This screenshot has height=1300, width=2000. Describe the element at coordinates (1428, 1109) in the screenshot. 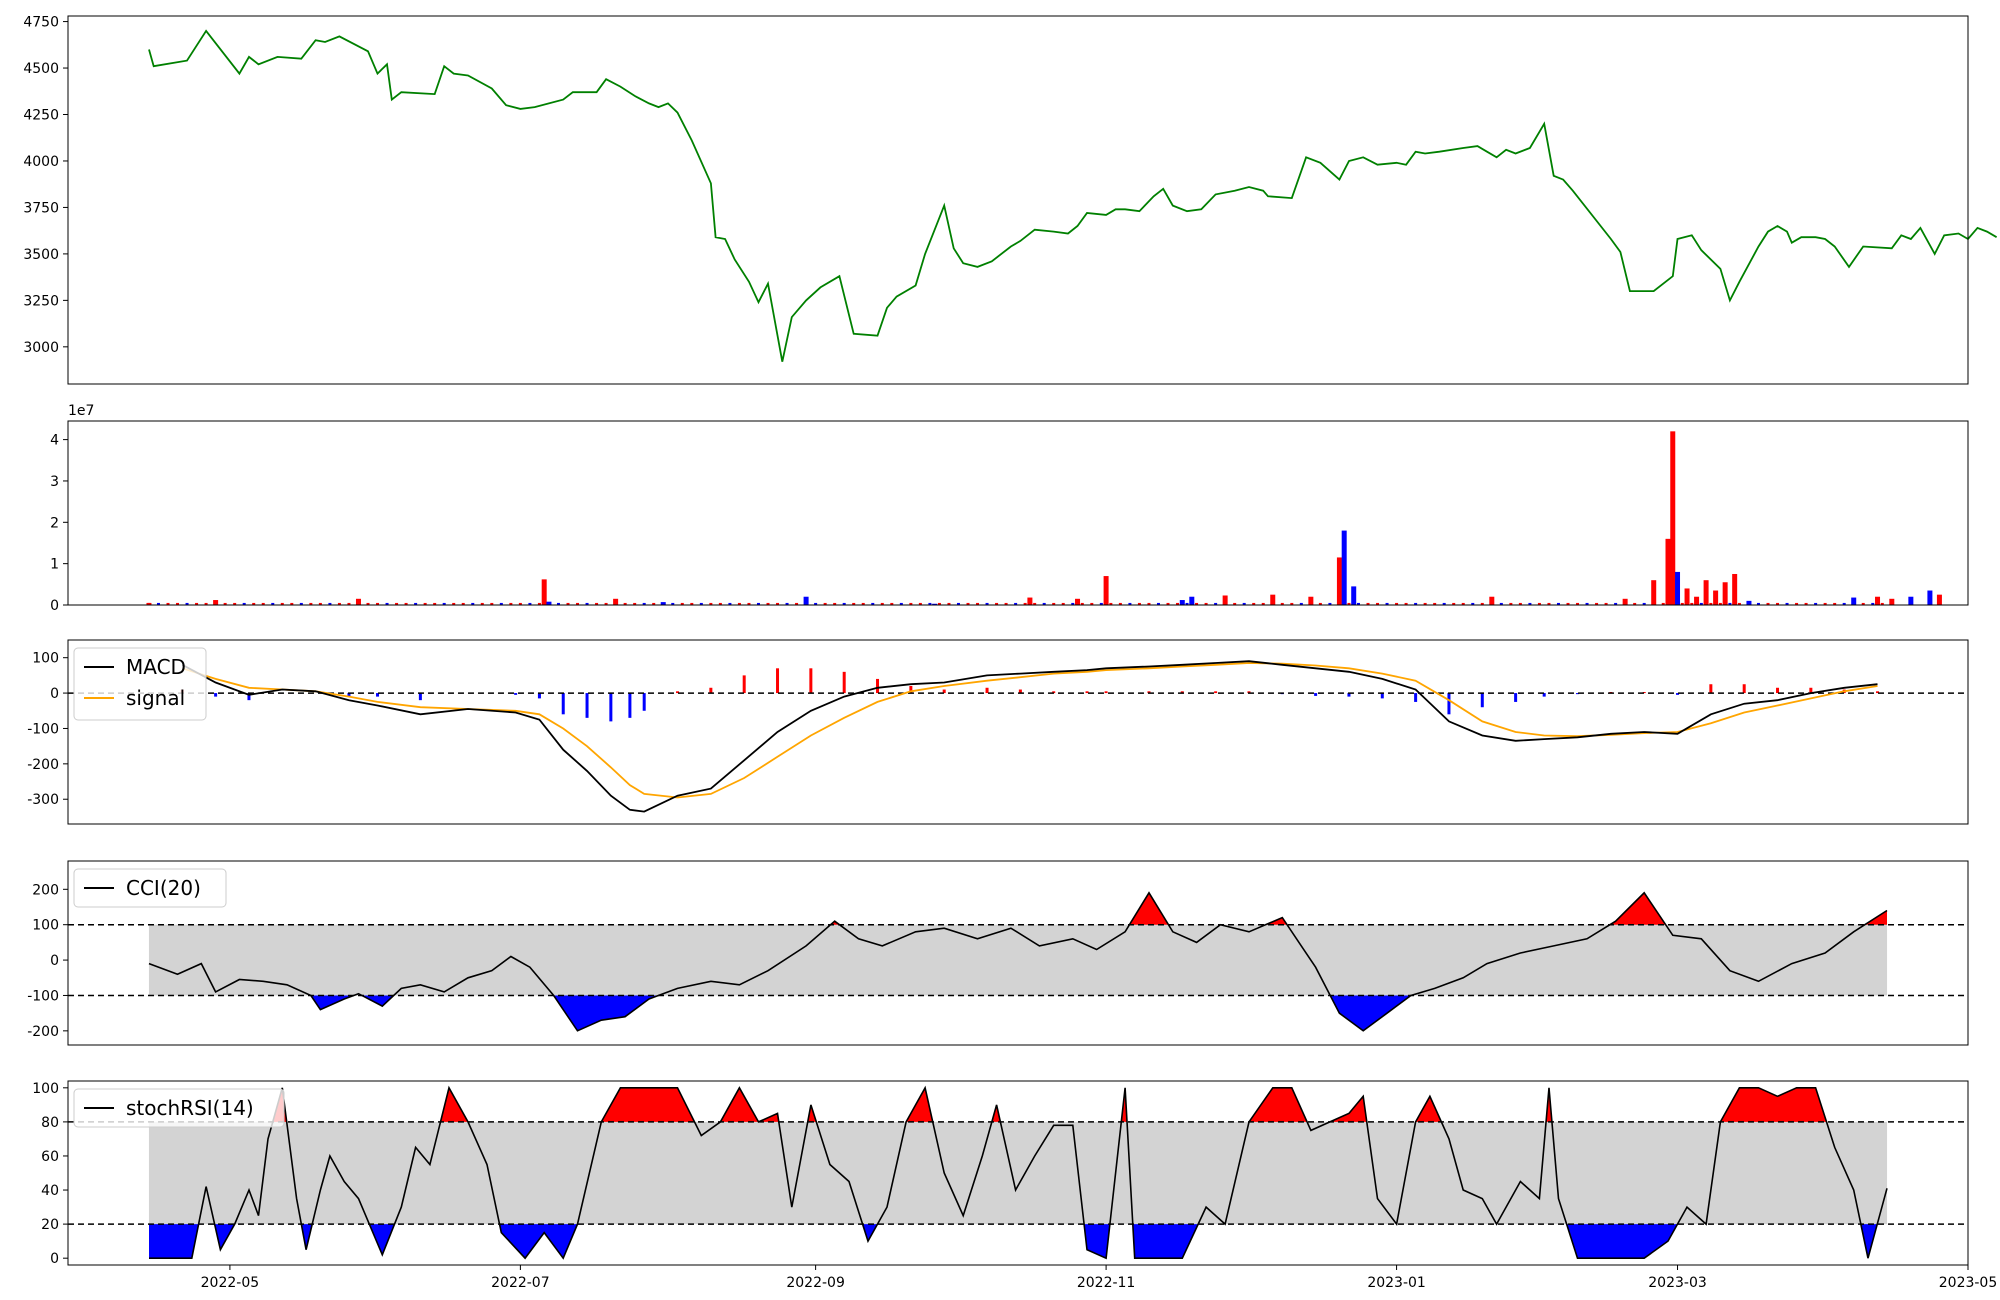

I see `stochrsi-overbought-fill` at that location.